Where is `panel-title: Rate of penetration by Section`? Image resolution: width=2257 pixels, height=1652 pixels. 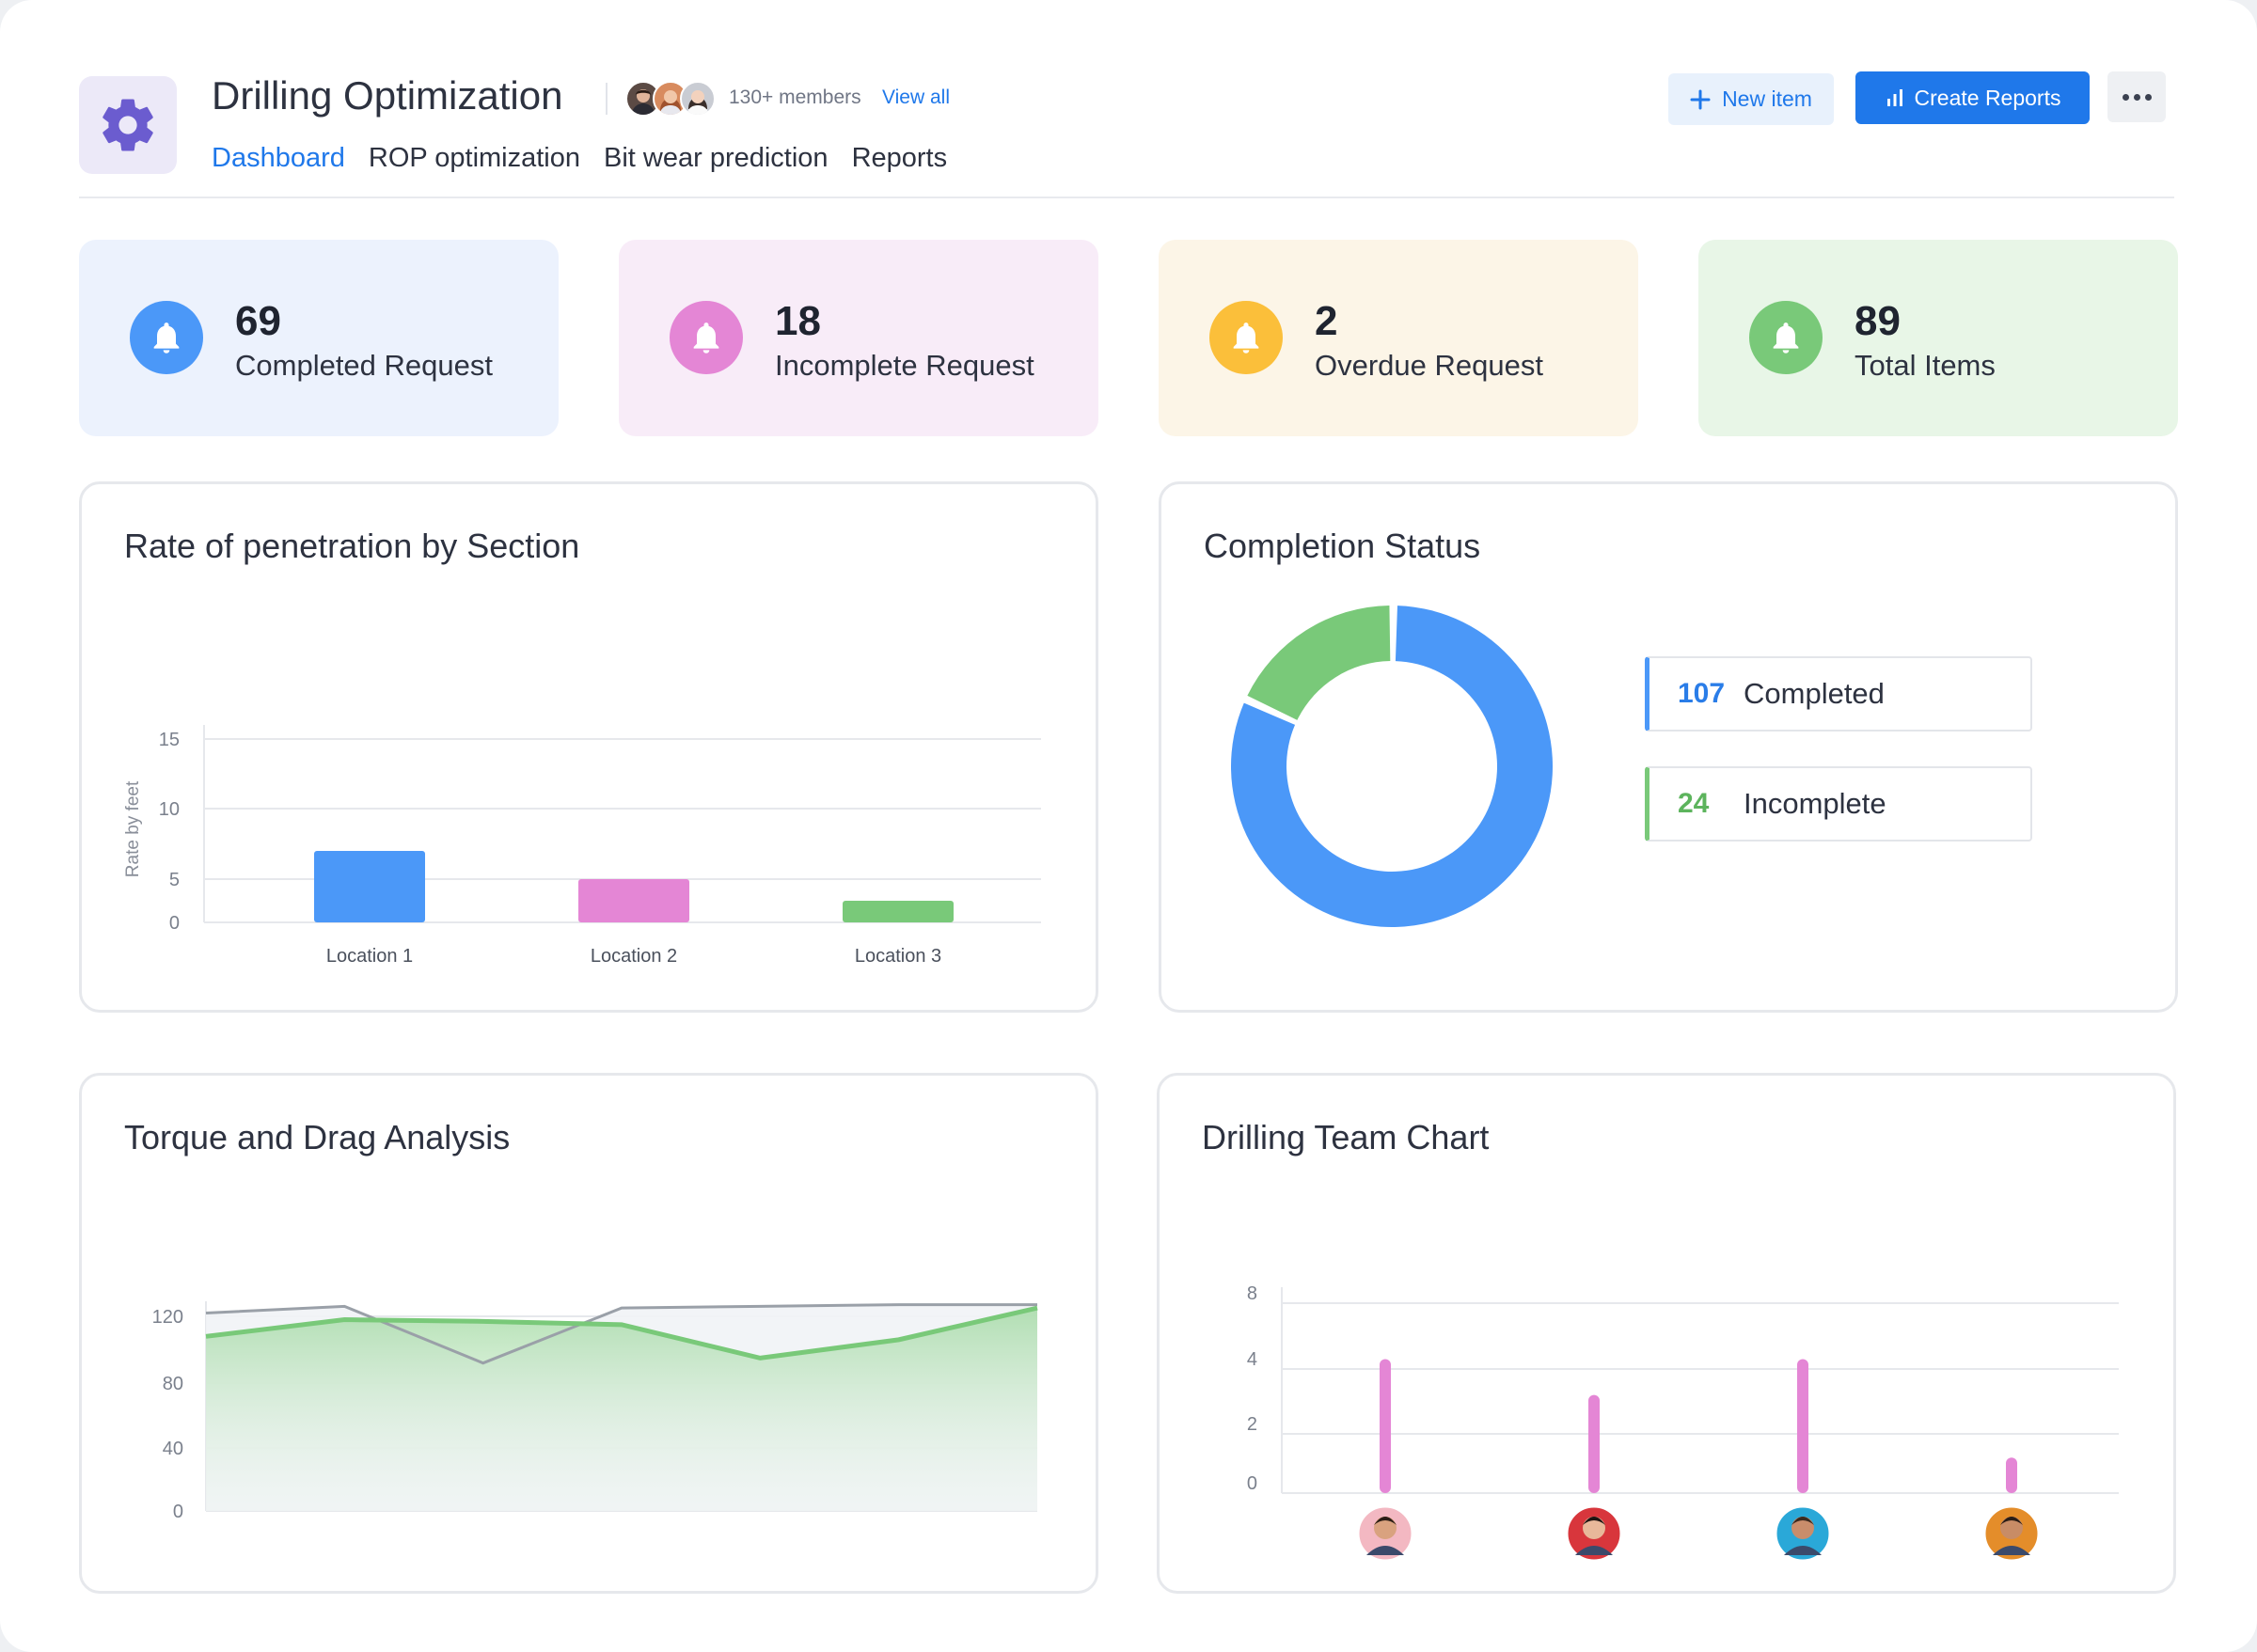 panel-title: Rate of penetration by Section is located at coordinates (352, 546).